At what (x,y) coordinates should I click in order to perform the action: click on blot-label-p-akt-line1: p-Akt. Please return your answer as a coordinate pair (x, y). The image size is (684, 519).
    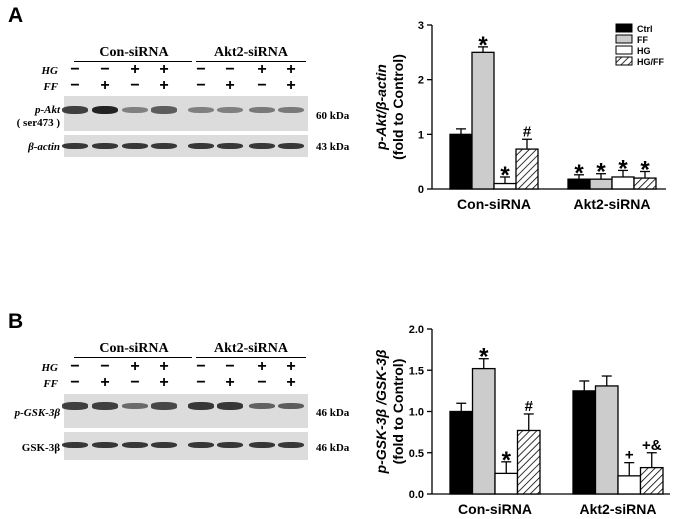
    Looking at the image, I should click on (47, 110).